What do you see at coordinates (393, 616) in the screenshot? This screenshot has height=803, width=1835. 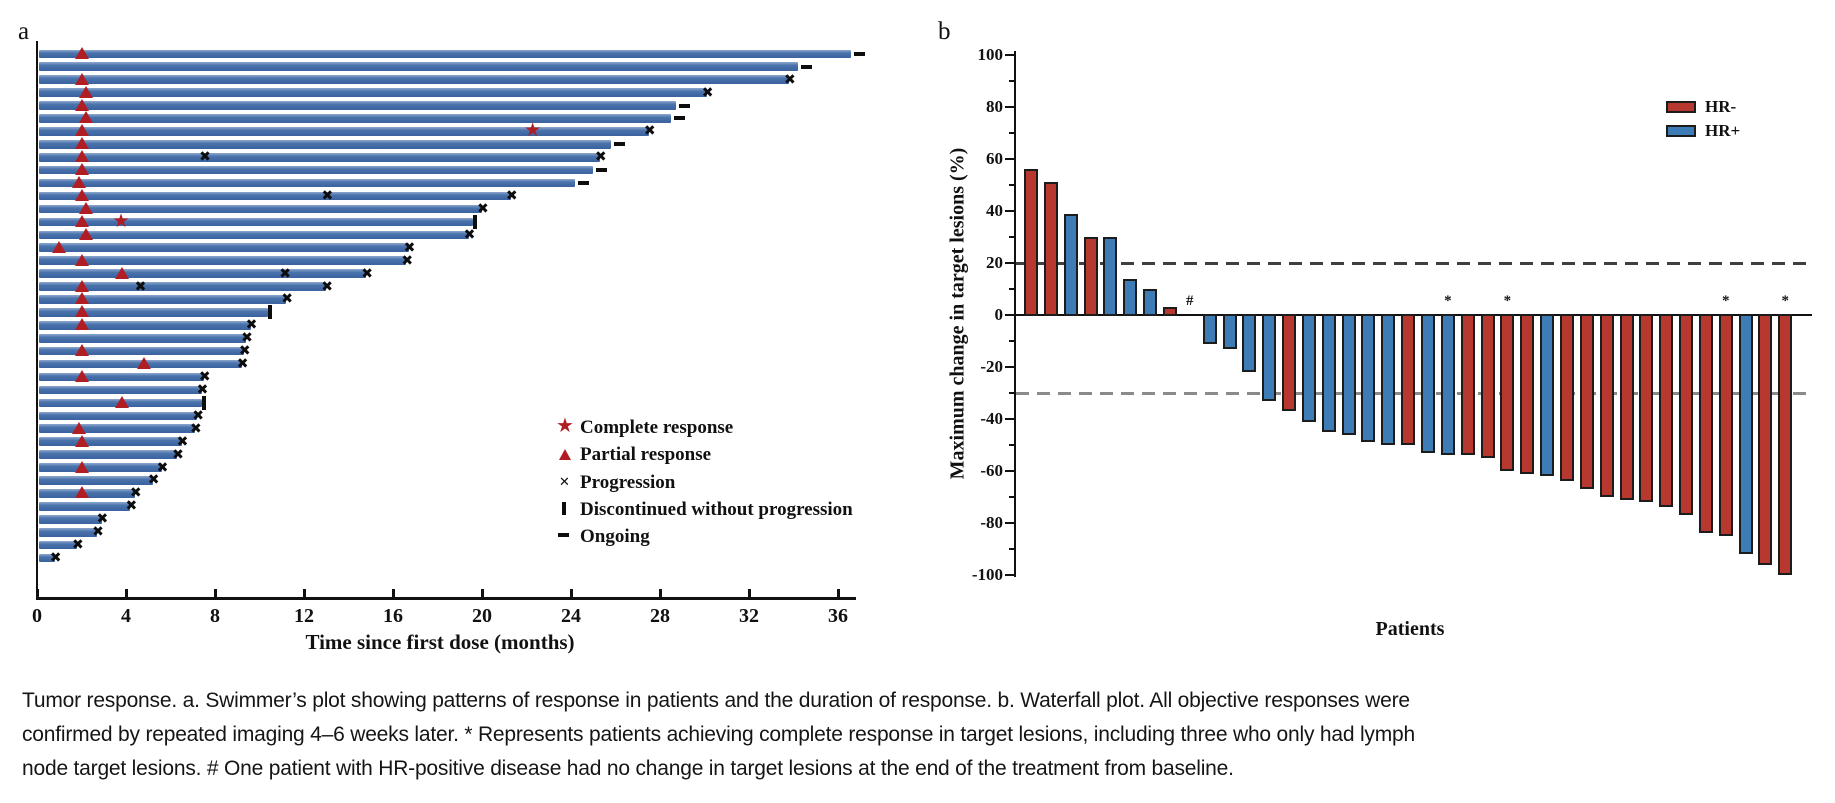 I see `x-tick-label: 16` at bounding box center [393, 616].